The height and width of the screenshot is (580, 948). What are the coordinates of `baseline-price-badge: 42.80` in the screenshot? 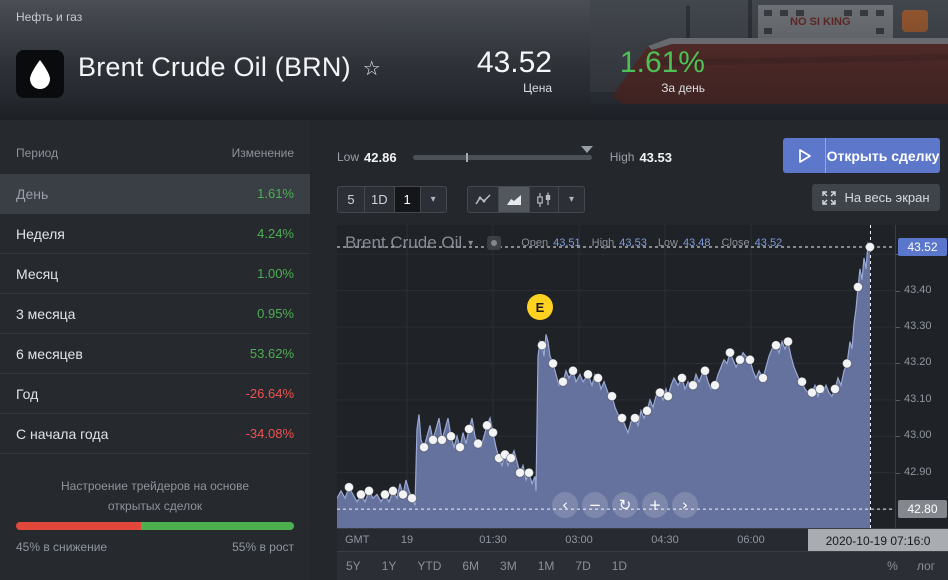 It's located at (922, 509).